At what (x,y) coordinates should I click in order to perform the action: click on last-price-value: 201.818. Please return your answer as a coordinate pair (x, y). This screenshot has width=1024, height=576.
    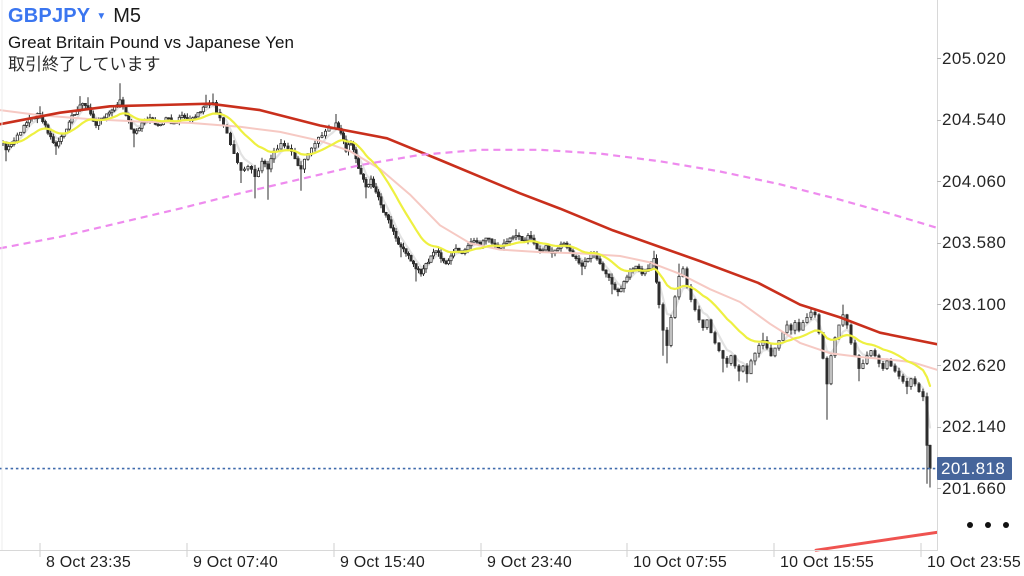
    Looking at the image, I should click on (973, 468).